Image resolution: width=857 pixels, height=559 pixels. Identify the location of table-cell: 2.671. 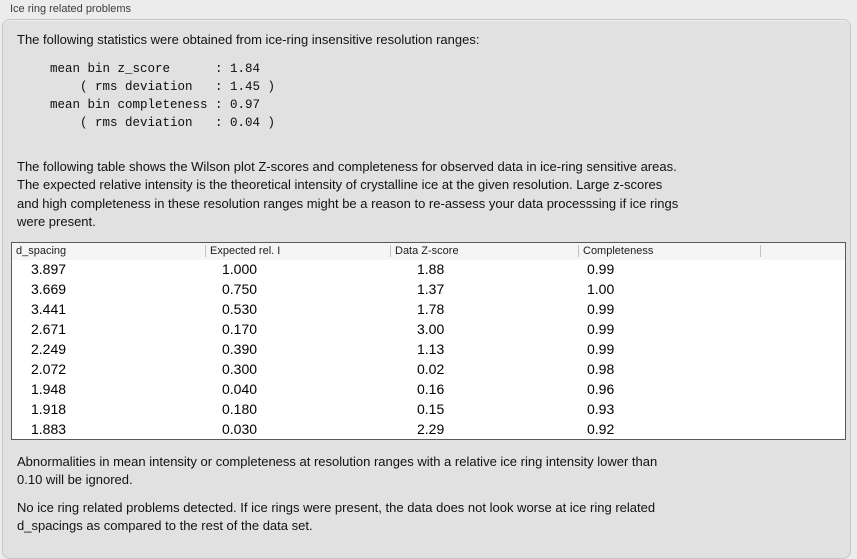
(49, 329).